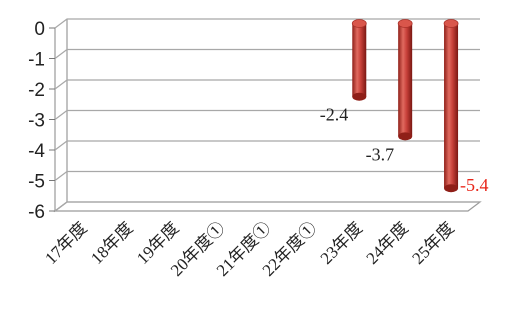 Image resolution: width=532 pixels, height=327 pixels. Describe the element at coordinates (432, 242) in the screenshot. I see `x-tick-label: 25年度` at that location.